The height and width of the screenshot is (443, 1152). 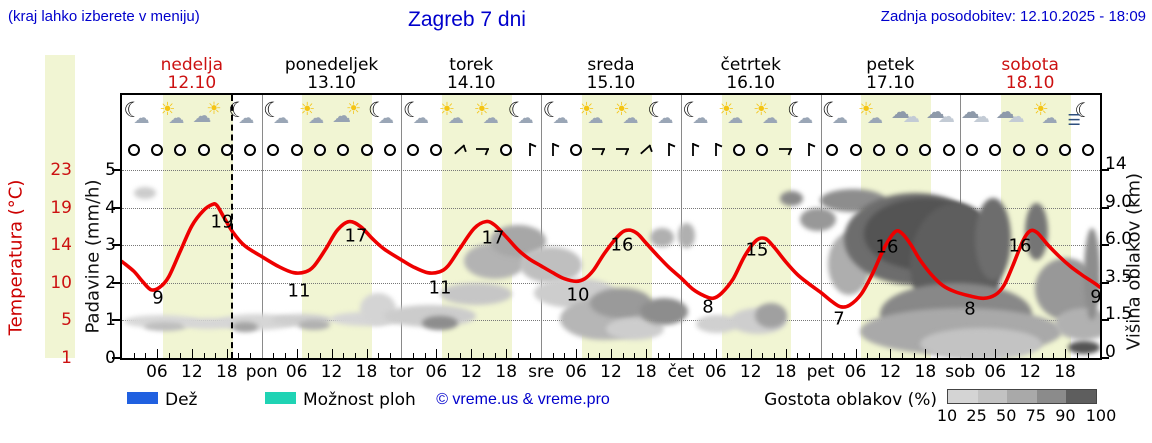 I want to click on cloud-tick-label: 9.0, so click(x=1119, y=201).